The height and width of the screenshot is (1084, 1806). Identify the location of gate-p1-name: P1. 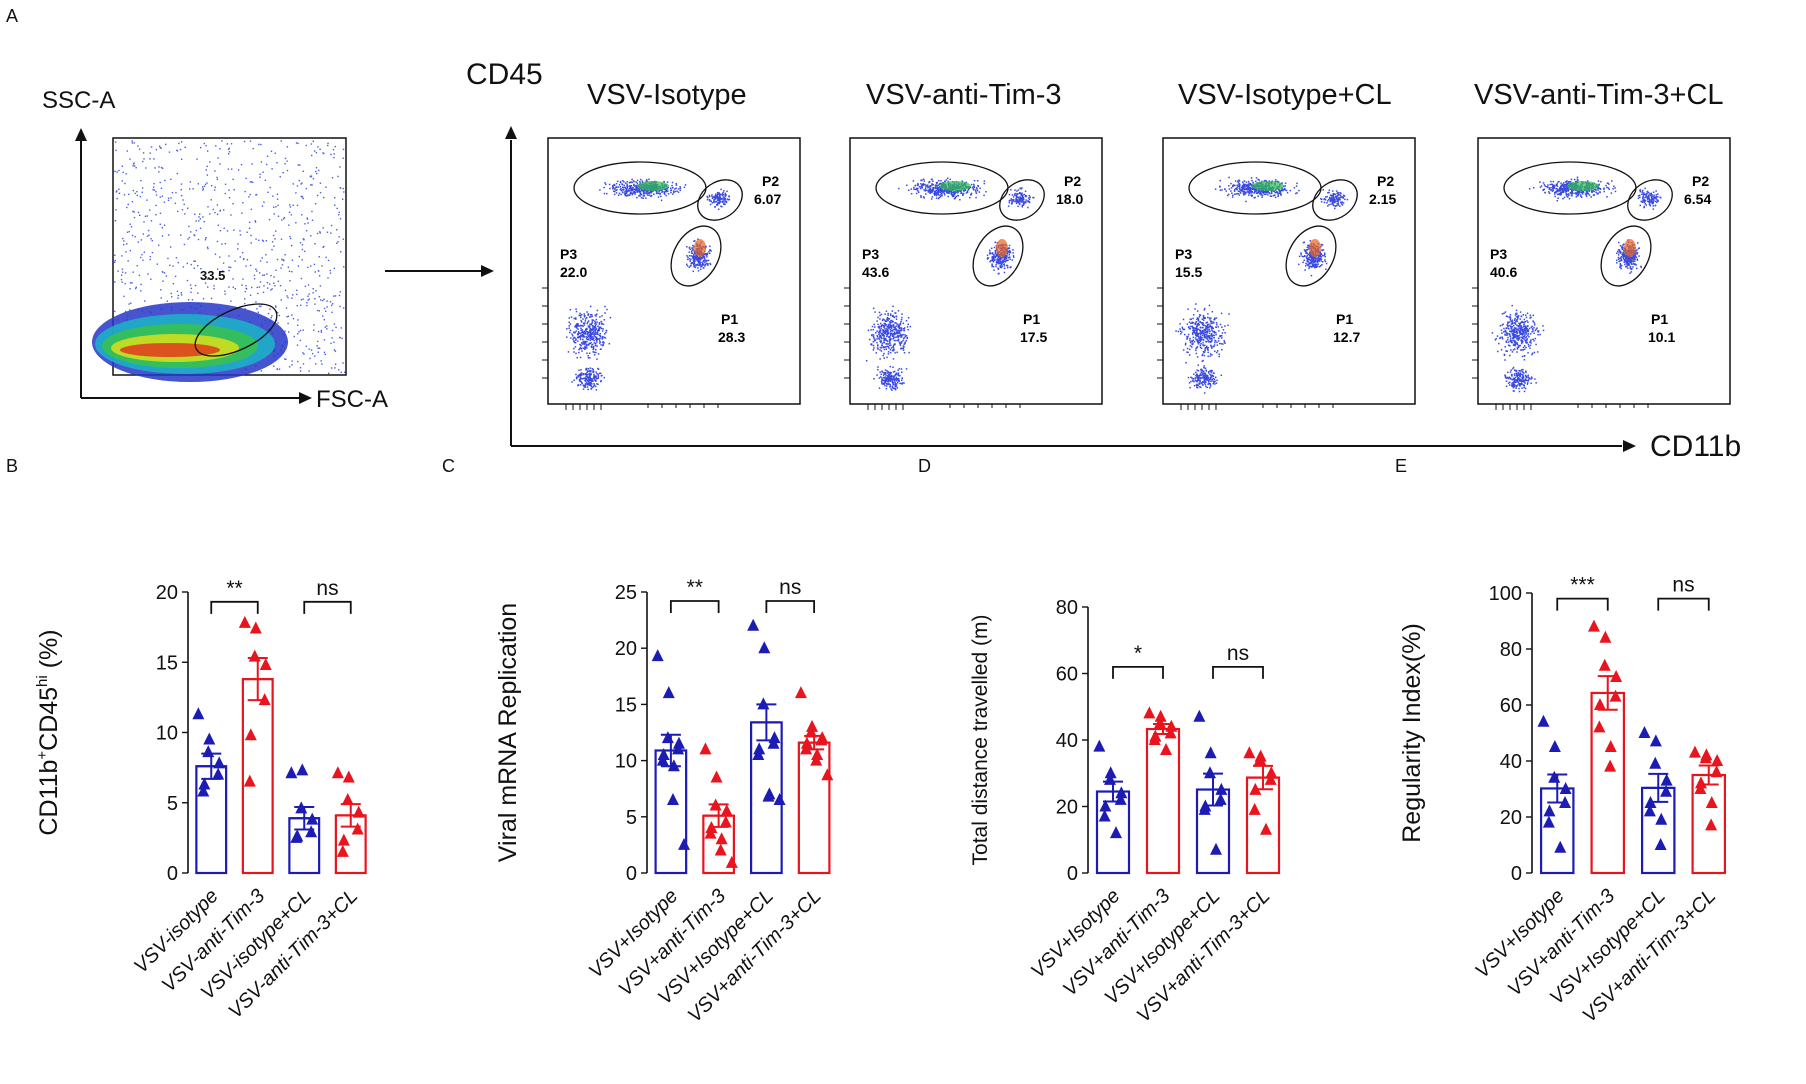
(729, 319).